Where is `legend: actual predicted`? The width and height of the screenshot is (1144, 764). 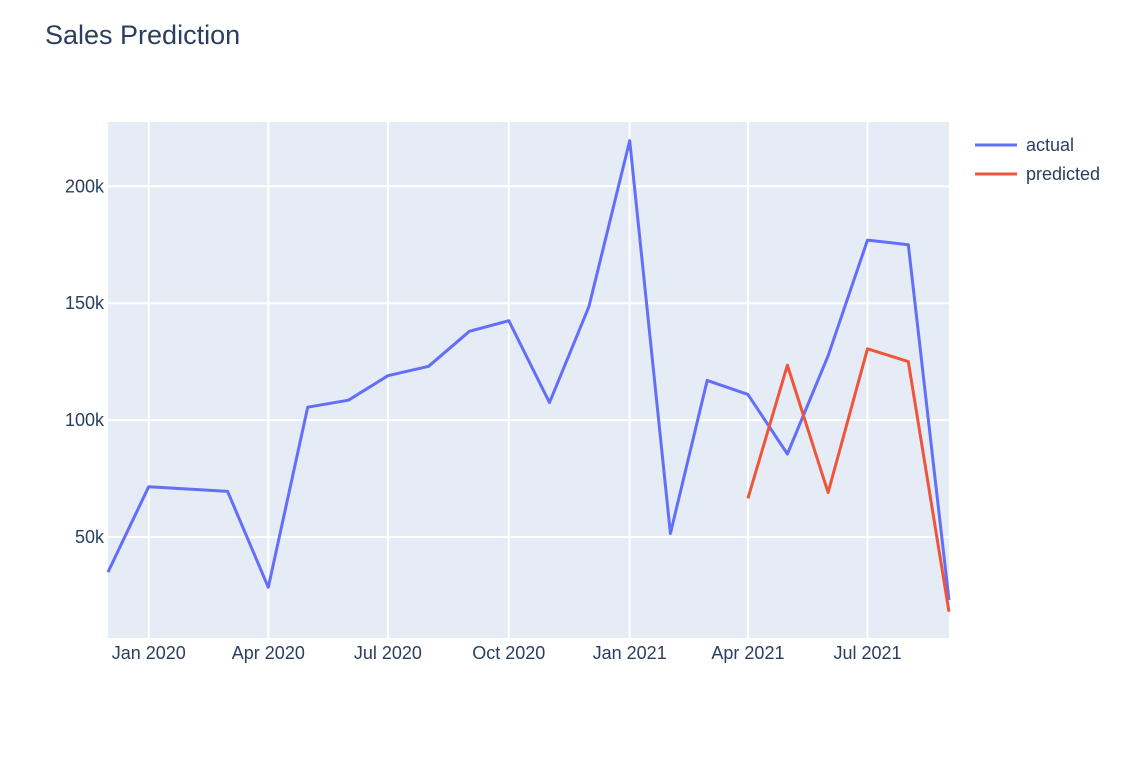 legend: actual predicted is located at coordinates (1037, 159).